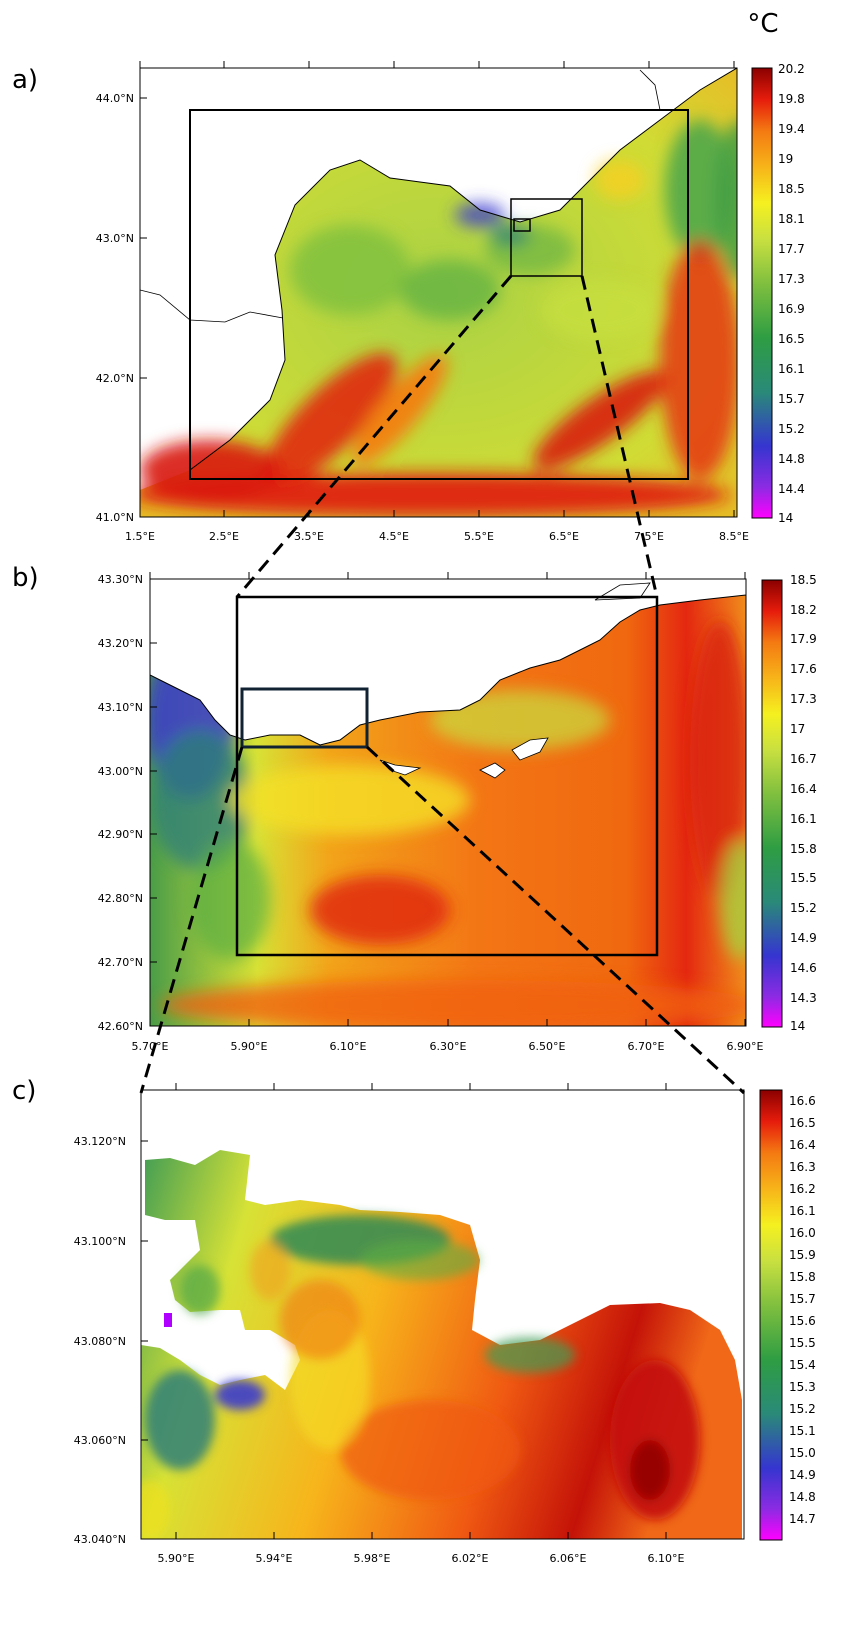 The image size is (855, 1639). Describe the element at coordinates (797, 729) in the screenshot. I see `panel-b-colorbar-label: 17` at that location.